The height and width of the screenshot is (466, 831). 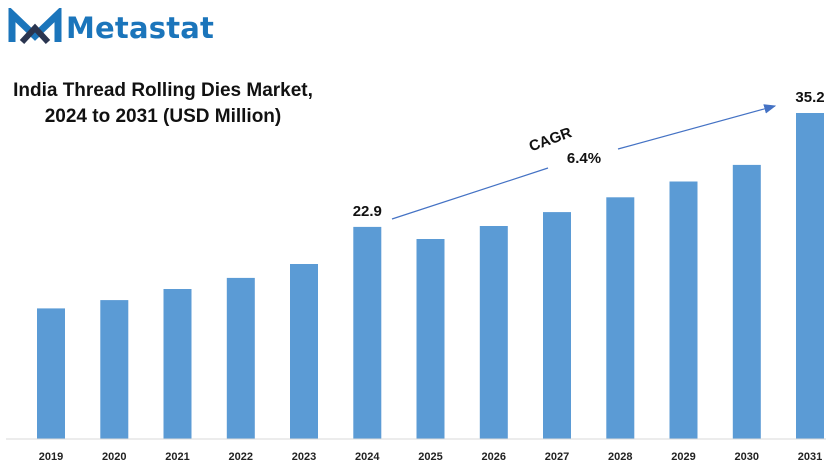 What do you see at coordinates (470, 193) in the screenshot?
I see `cagr-arrow` at bounding box center [470, 193].